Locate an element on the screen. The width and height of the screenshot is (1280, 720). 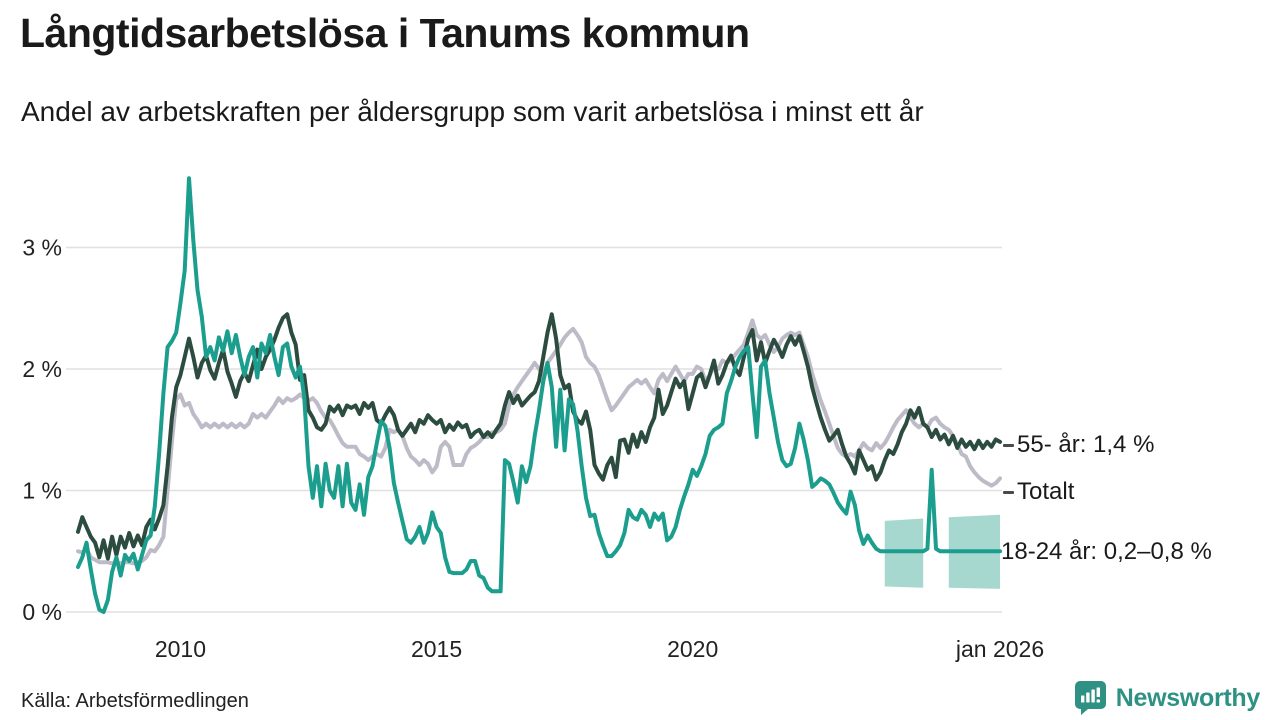
series-label-text: 55- år: 1,4 % is located at coordinates (1086, 444).